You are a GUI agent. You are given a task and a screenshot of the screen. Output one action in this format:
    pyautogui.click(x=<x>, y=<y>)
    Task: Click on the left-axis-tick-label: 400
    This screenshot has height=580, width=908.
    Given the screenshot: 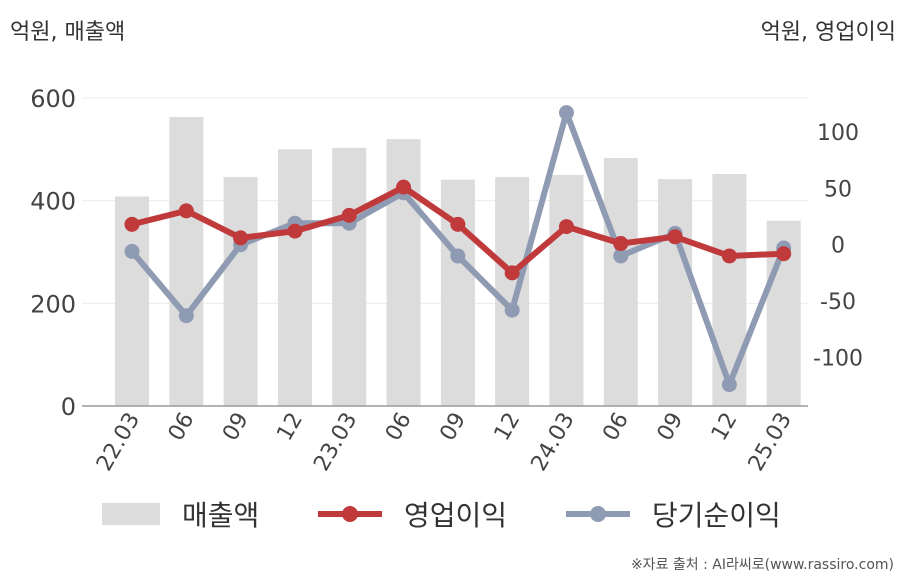 What is the action you would take?
    pyautogui.click(x=53, y=202)
    